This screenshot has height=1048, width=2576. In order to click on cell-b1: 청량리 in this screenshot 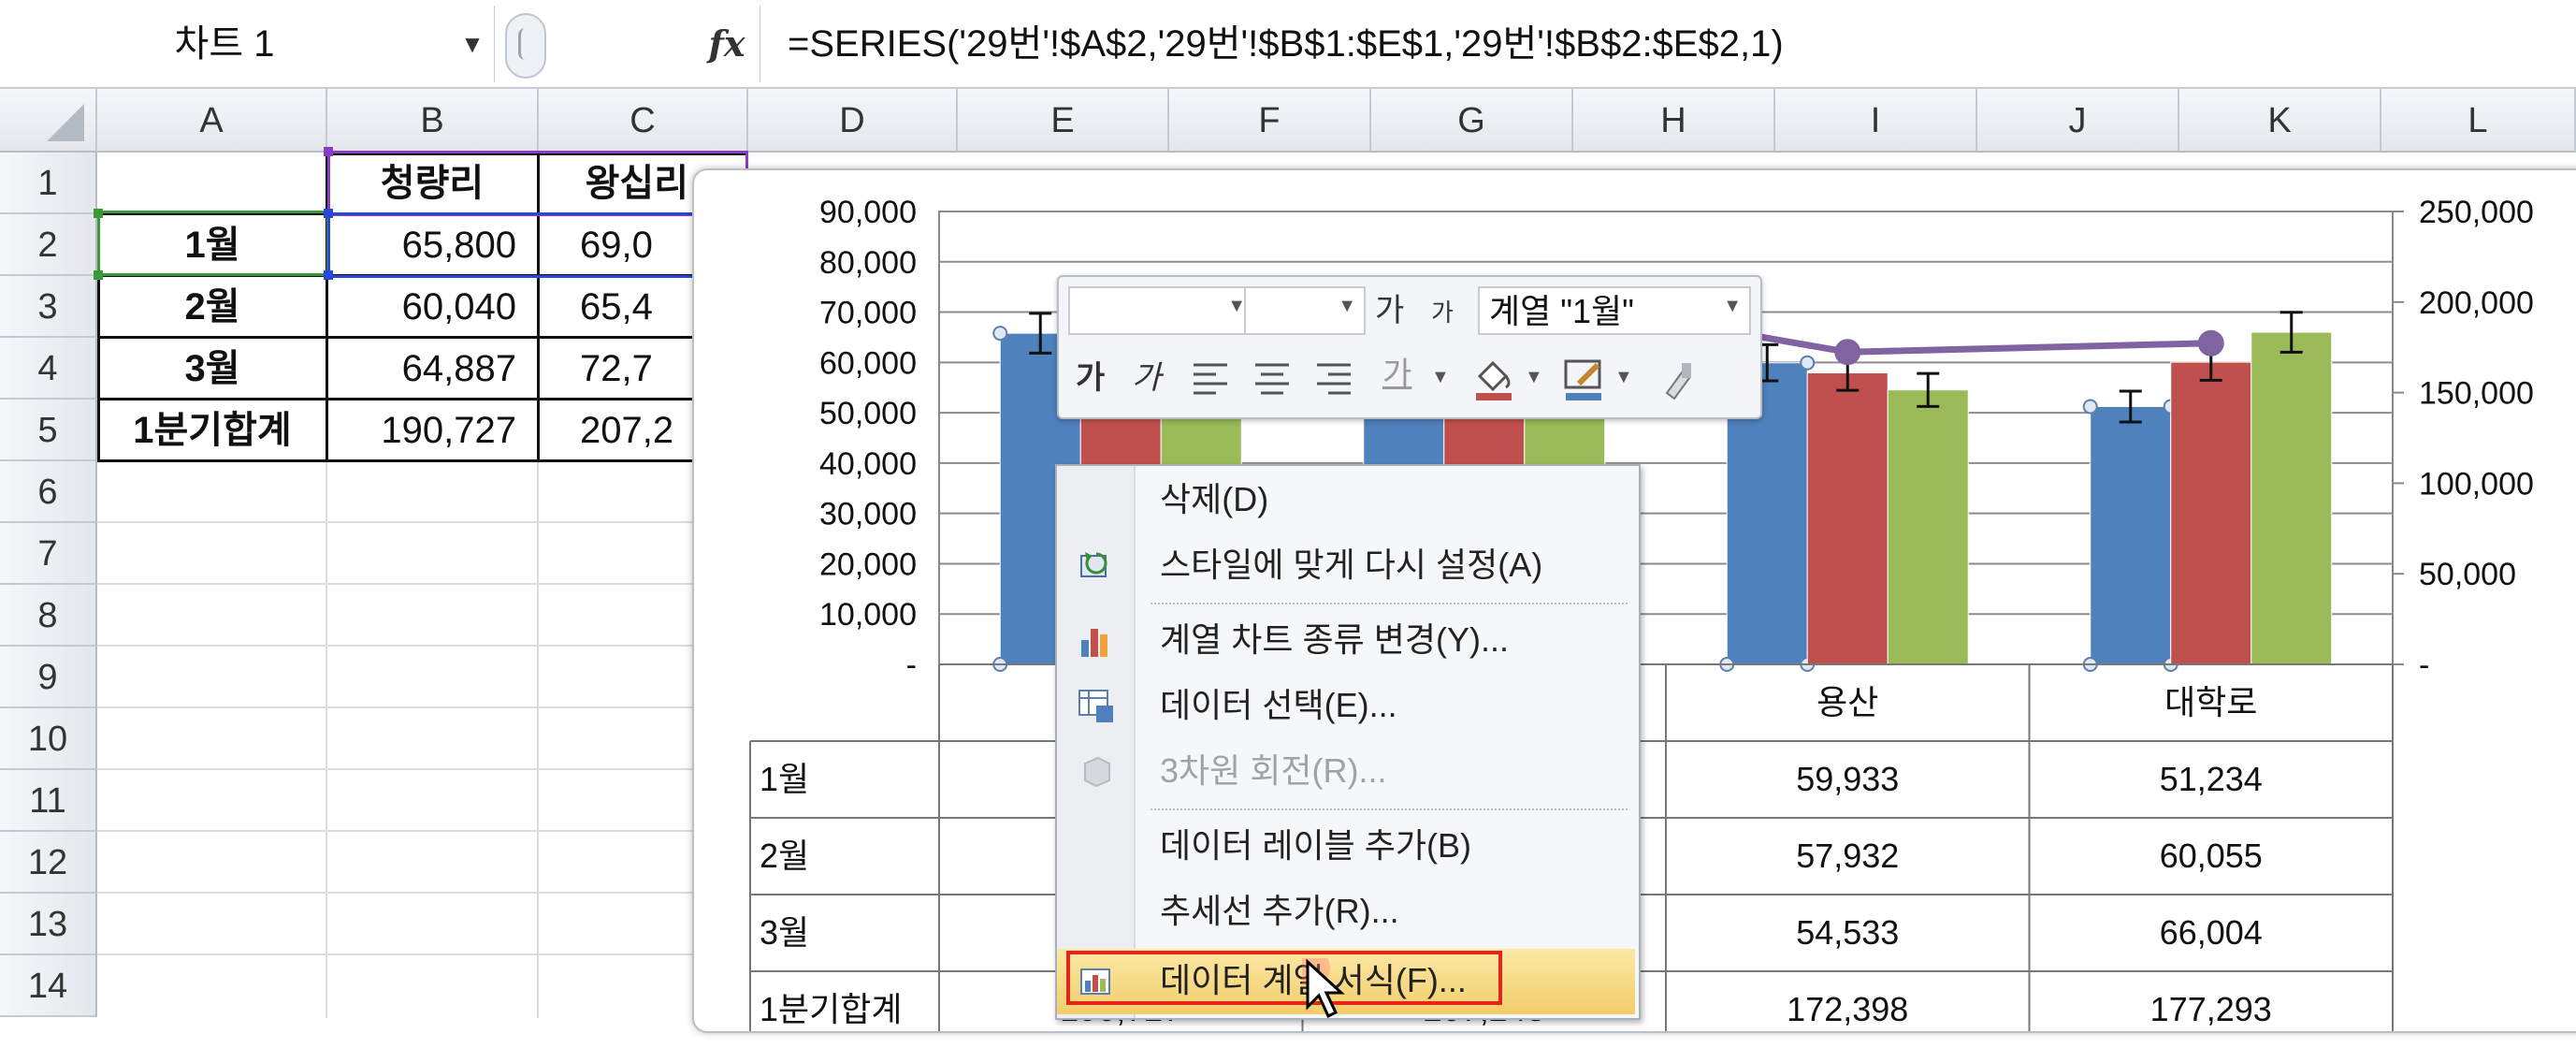, I will do `click(433, 183)`.